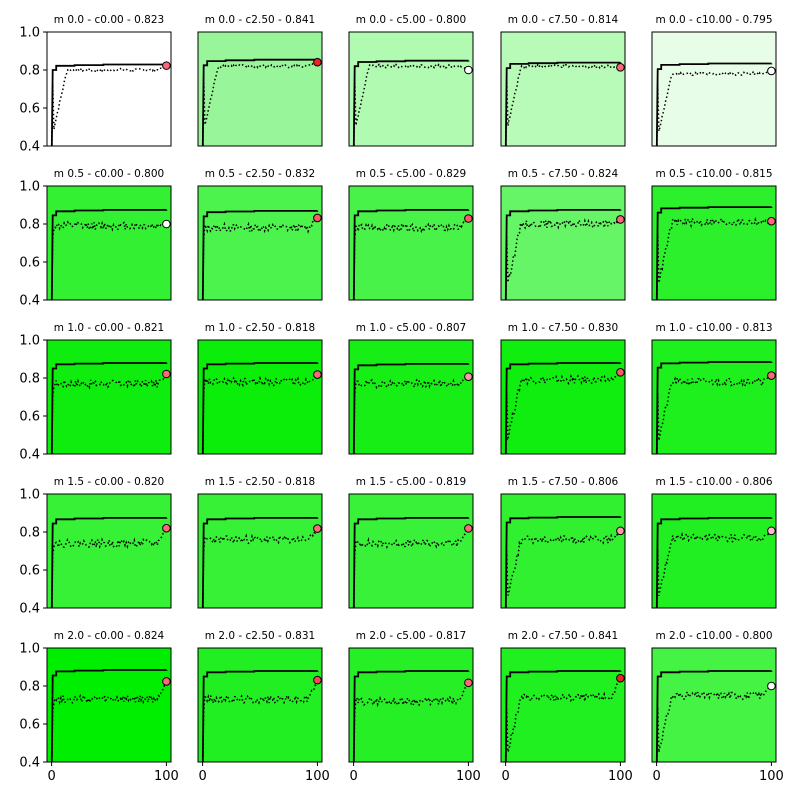 Image resolution: width=800 pixels, height=800 pixels. Describe the element at coordinates (260, 20) in the screenshot. I see `panel-title: m 0.0 - c2.50 - 0.841` at that location.